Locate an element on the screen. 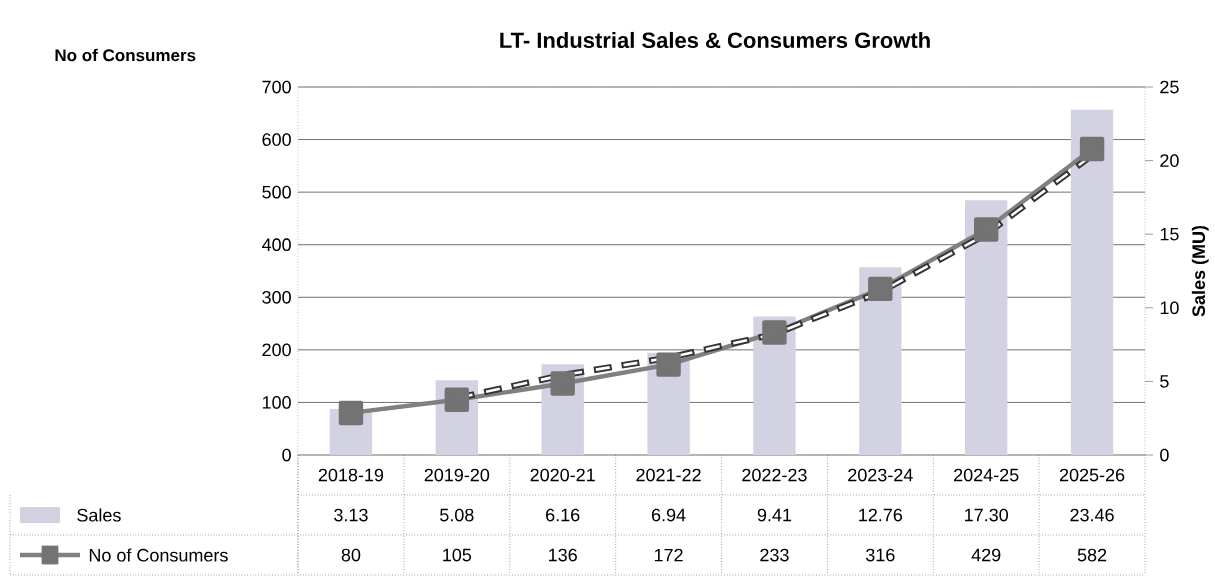  legend-label: No of Consumers is located at coordinates (158, 555).